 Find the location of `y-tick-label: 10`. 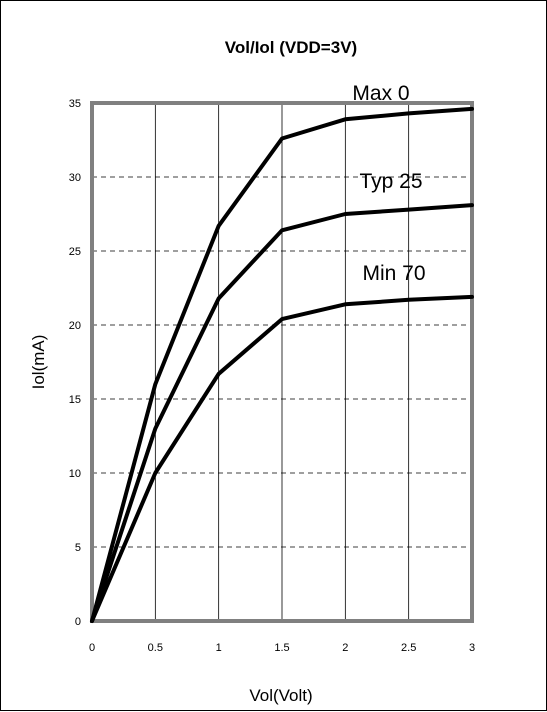

y-tick-label: 10 is located at coordinates (75, 474).